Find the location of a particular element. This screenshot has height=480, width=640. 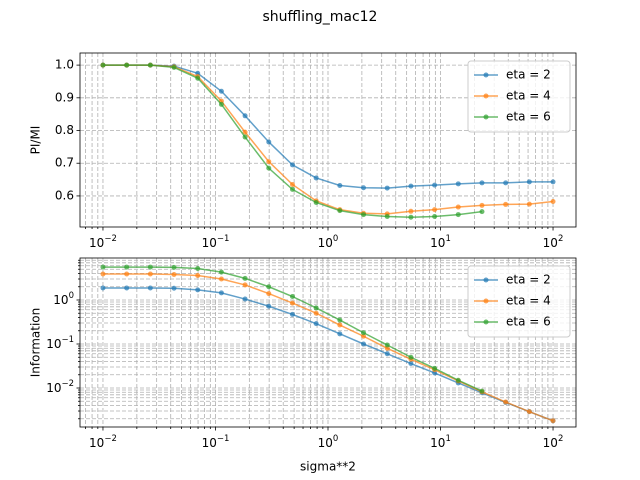

chart-title: shuffling_mac12 is located at coordinates (320, 17).